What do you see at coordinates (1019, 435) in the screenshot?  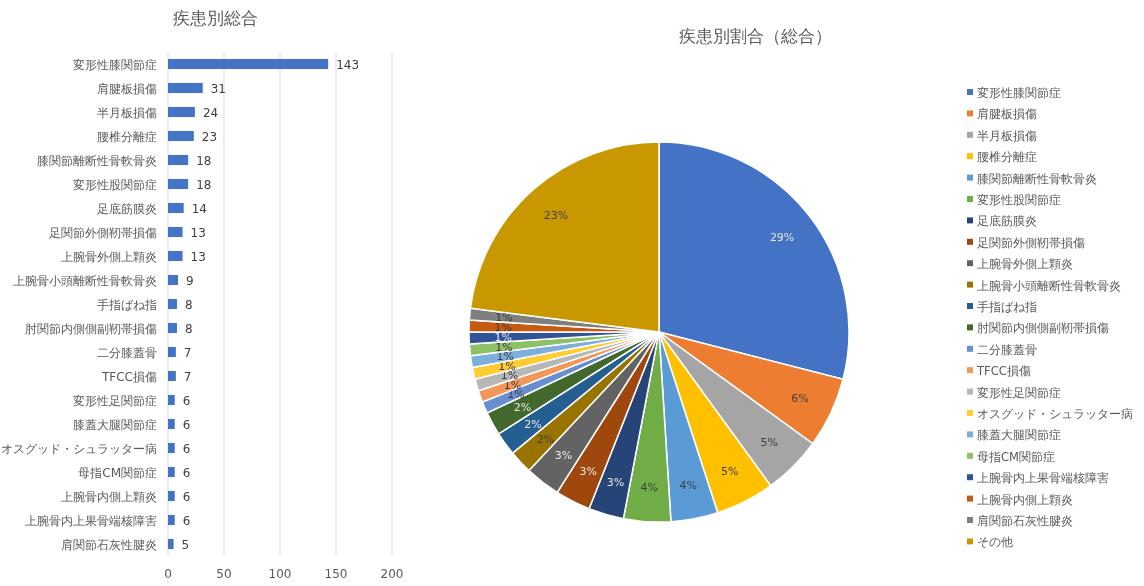 I see `legend-label: 膝蓋大腿関節症` at bounding box center [1019, 435].